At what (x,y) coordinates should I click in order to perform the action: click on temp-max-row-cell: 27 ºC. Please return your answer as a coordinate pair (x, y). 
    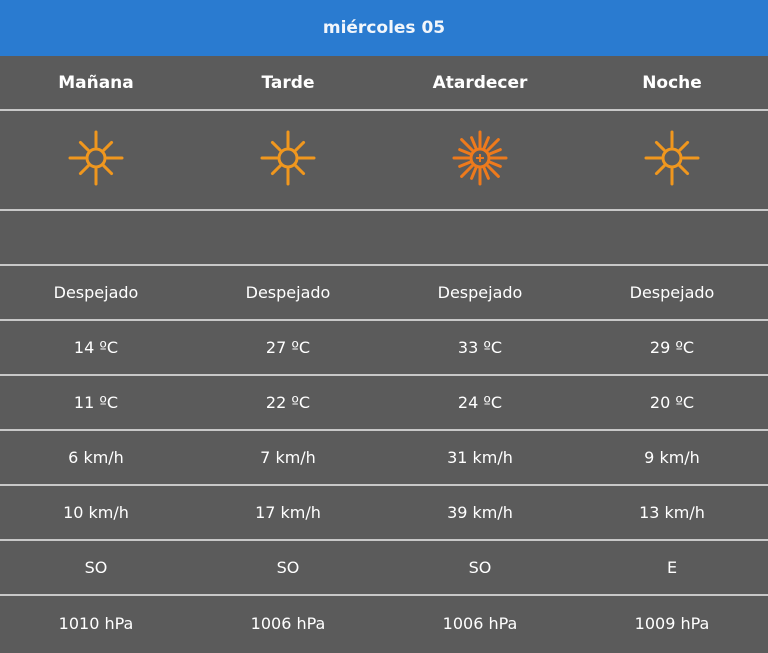
    Looking at the image, I should click on (288, 347).